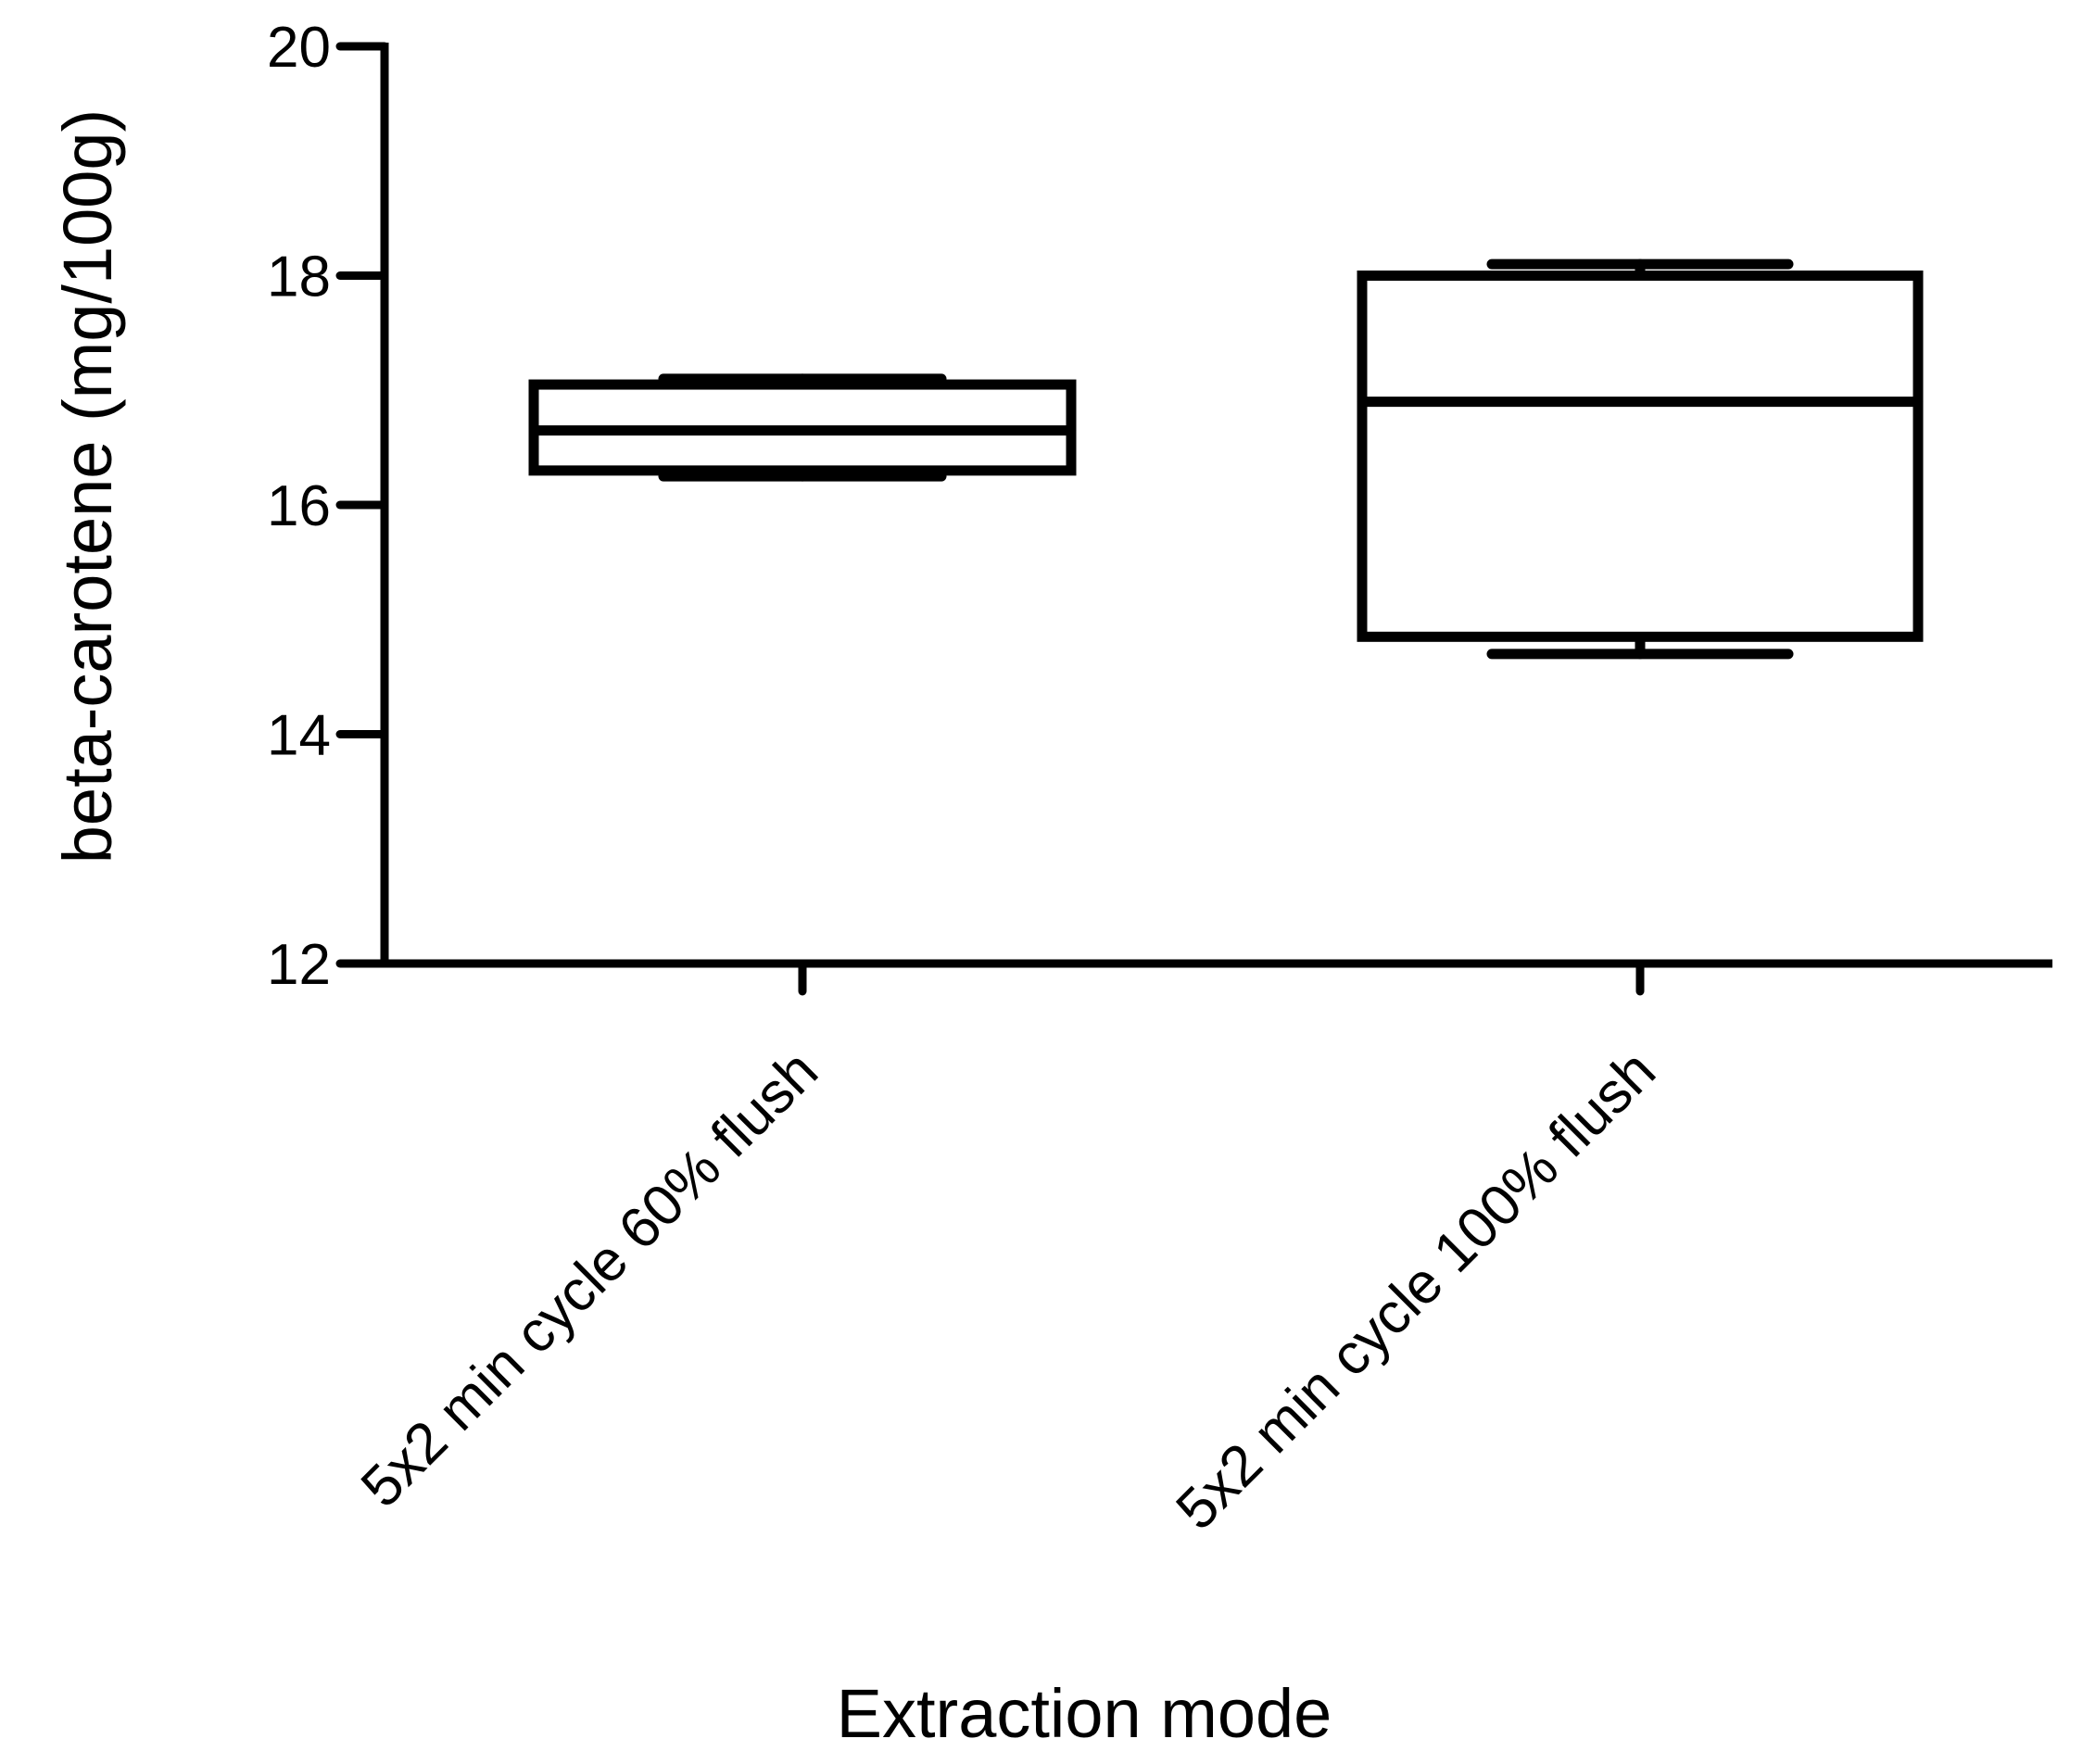 This screenshot has height=1764, width=2083. I want to click on x-category-label-1: 5x2 min cycle 60% flush, so click(589, 1279).